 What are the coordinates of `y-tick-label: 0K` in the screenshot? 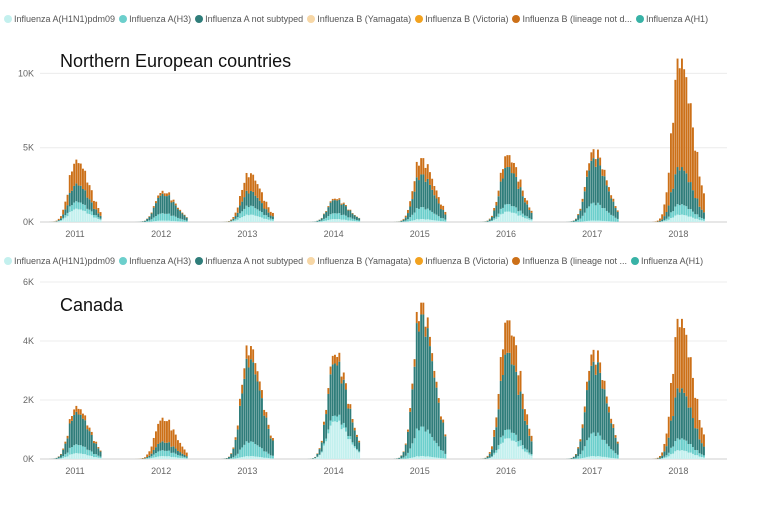 It's located at (28, 459).